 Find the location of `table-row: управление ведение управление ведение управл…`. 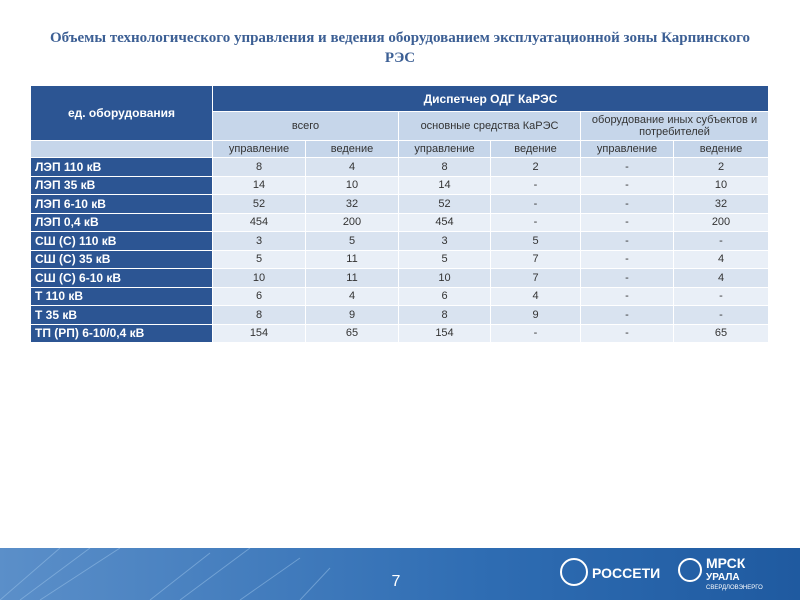

table-row: управление ведение управление ведение управл… is located at coordinates (399, 149).